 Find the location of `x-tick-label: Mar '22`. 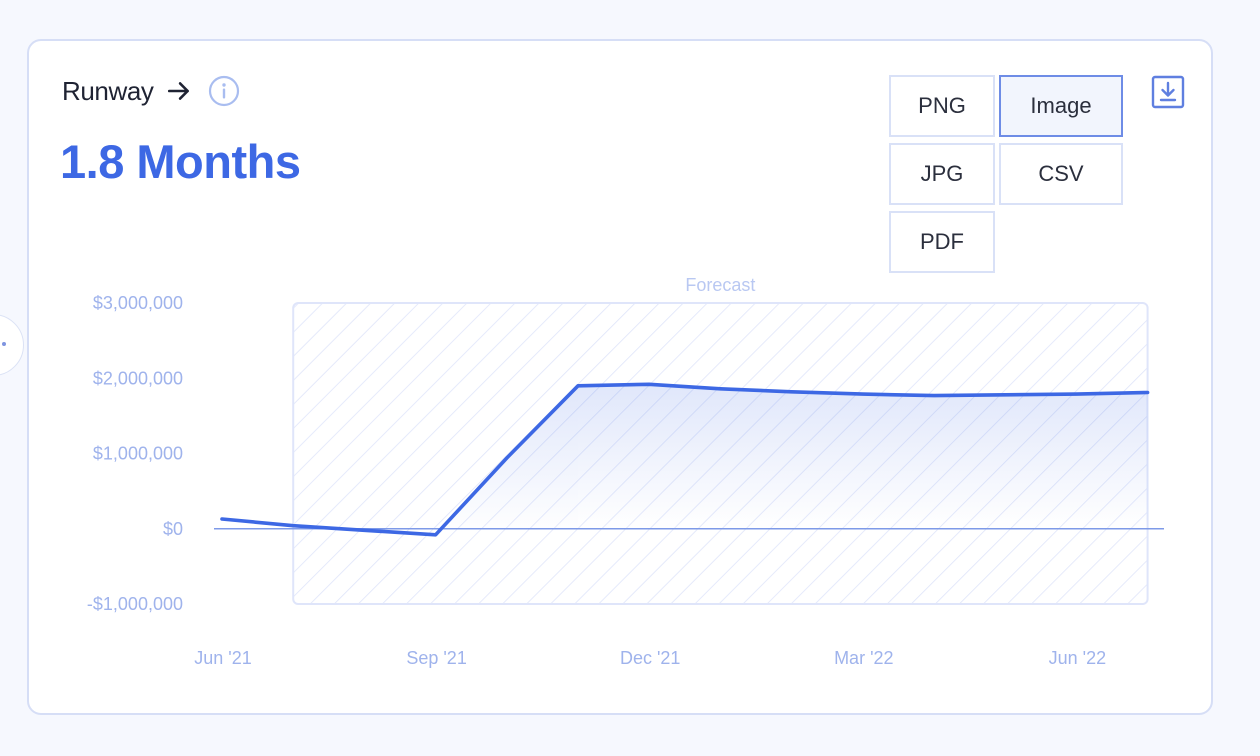

x-tick-label: Mar '22 is located at coordinates (863, 658).